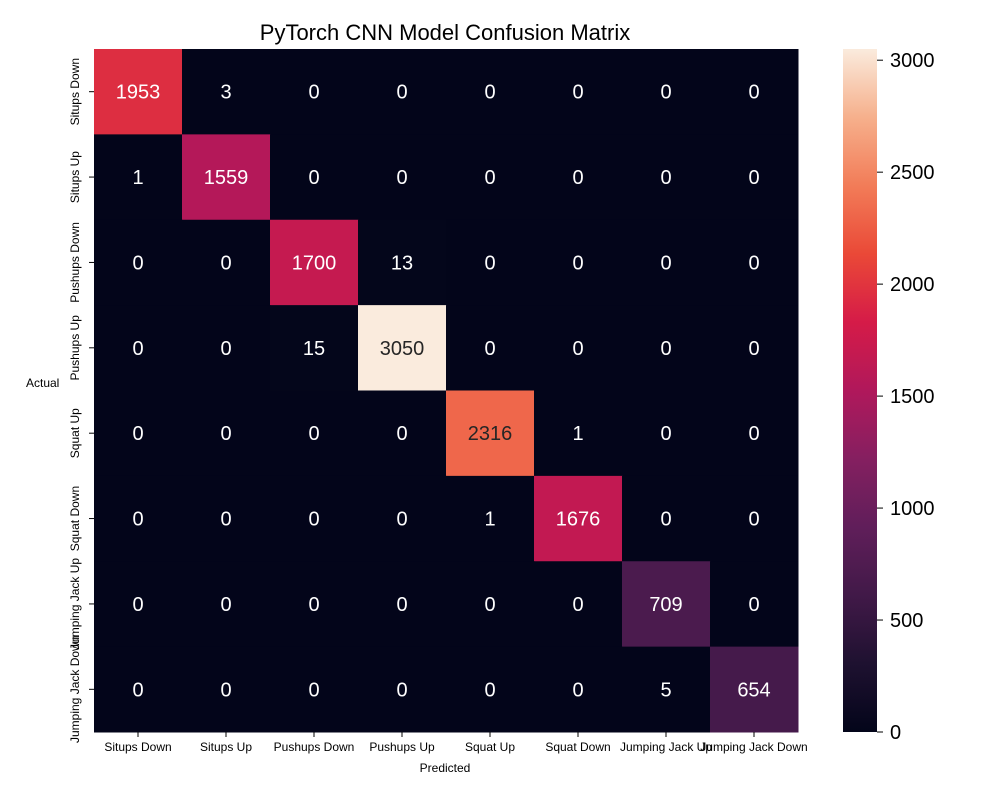 The image size is (1000, 800). I want to click on colorbar-tick-label: 0, so click(895, 733).